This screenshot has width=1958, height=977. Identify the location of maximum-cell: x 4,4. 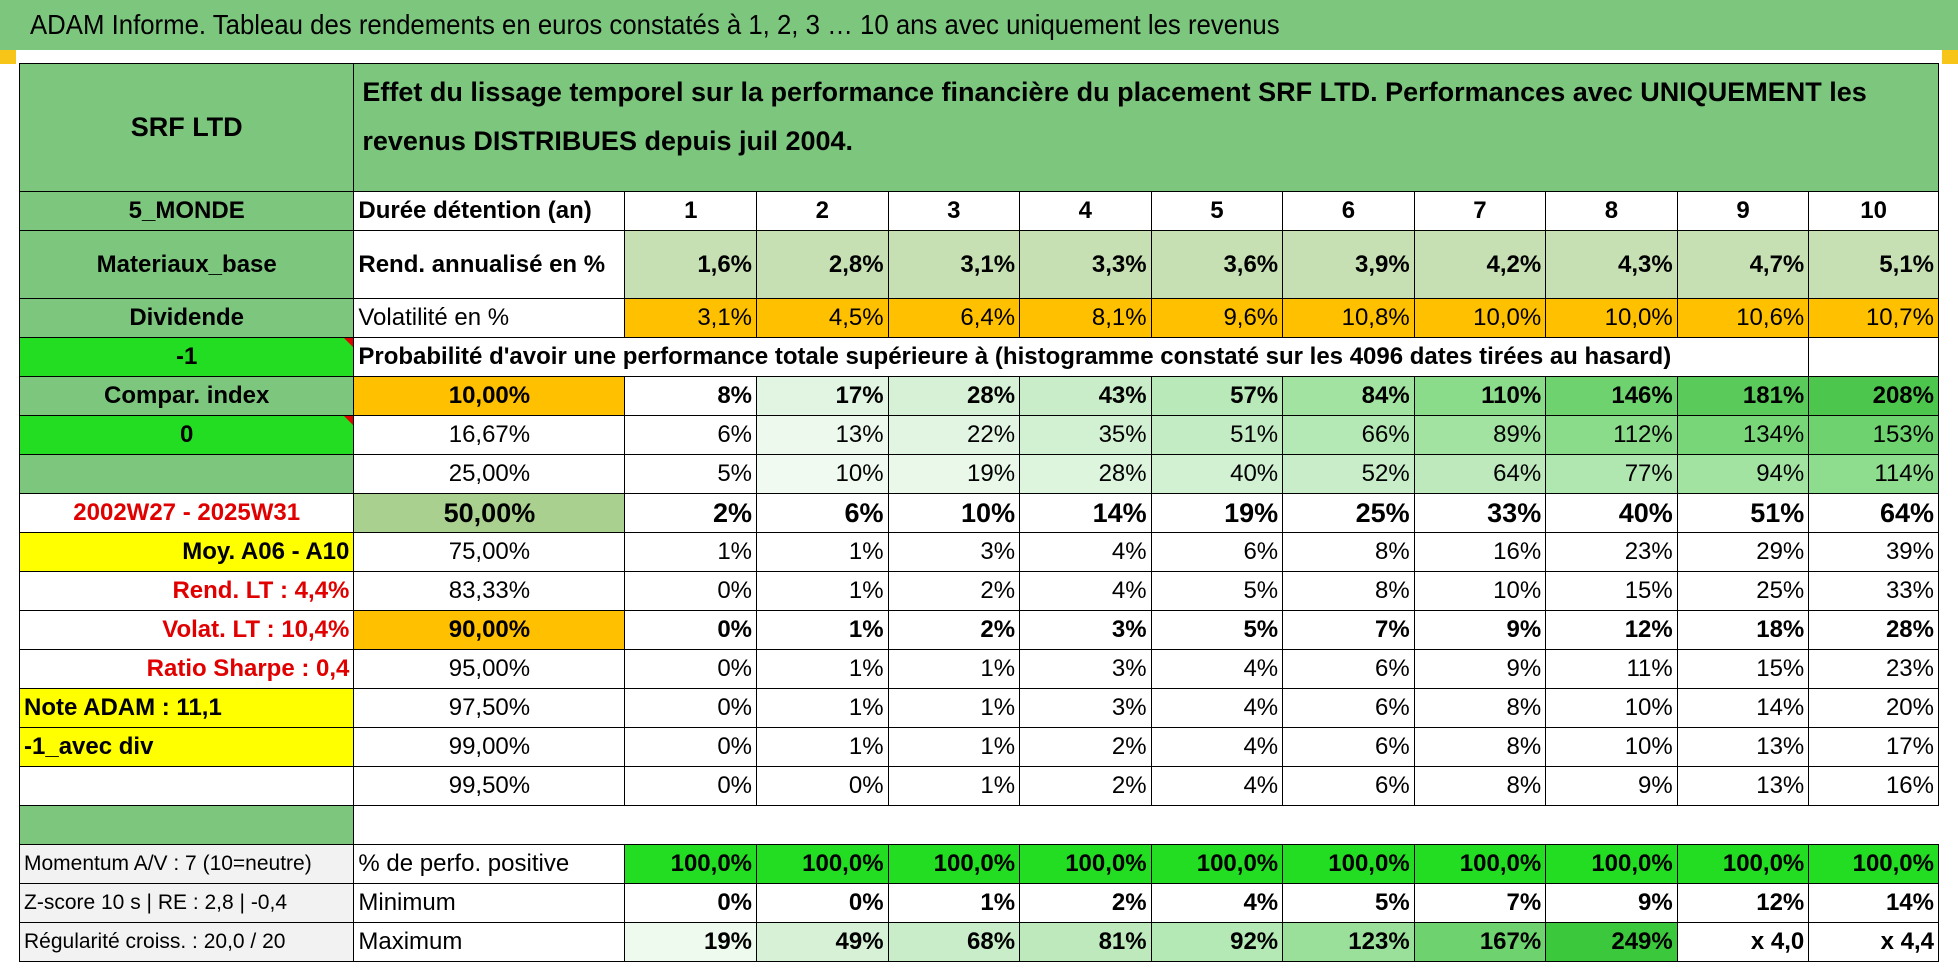
(1873, 942).